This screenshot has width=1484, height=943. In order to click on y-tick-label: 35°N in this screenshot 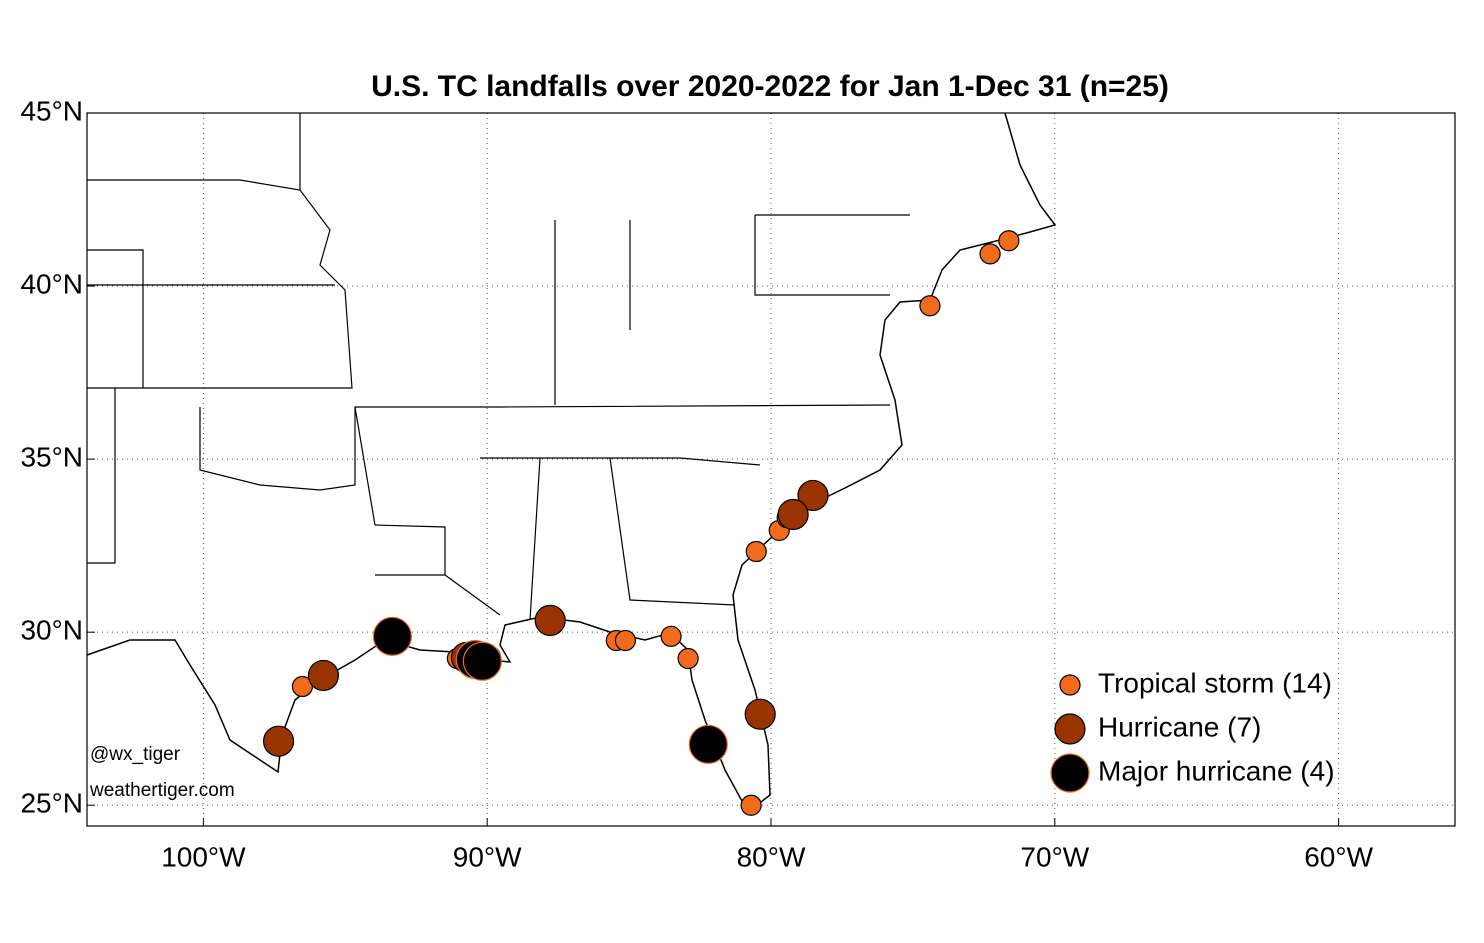, I will do `click(51, 457)`.